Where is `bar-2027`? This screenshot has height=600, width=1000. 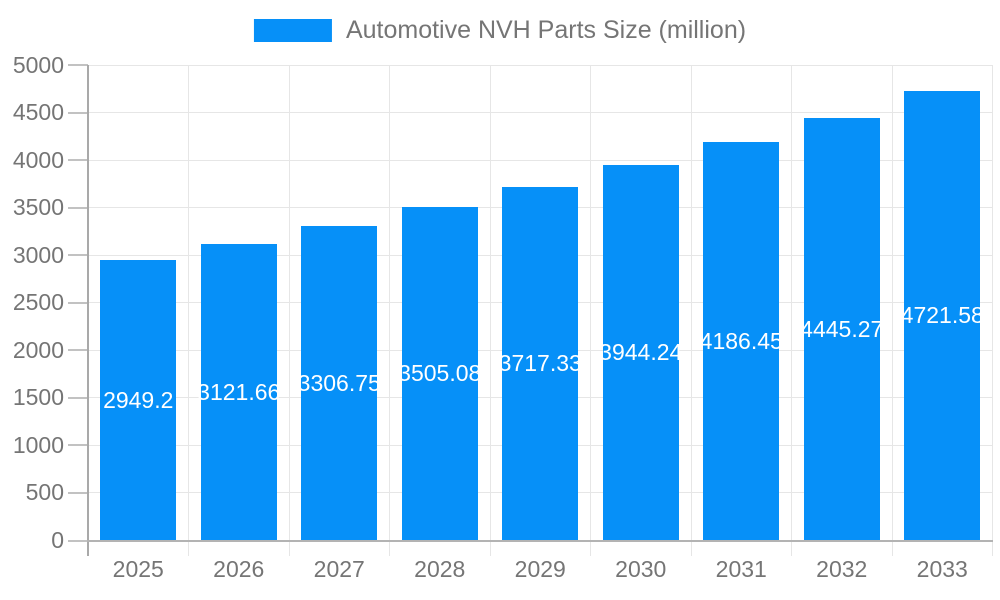 bar-2027 is located at coordinates (339, 383).